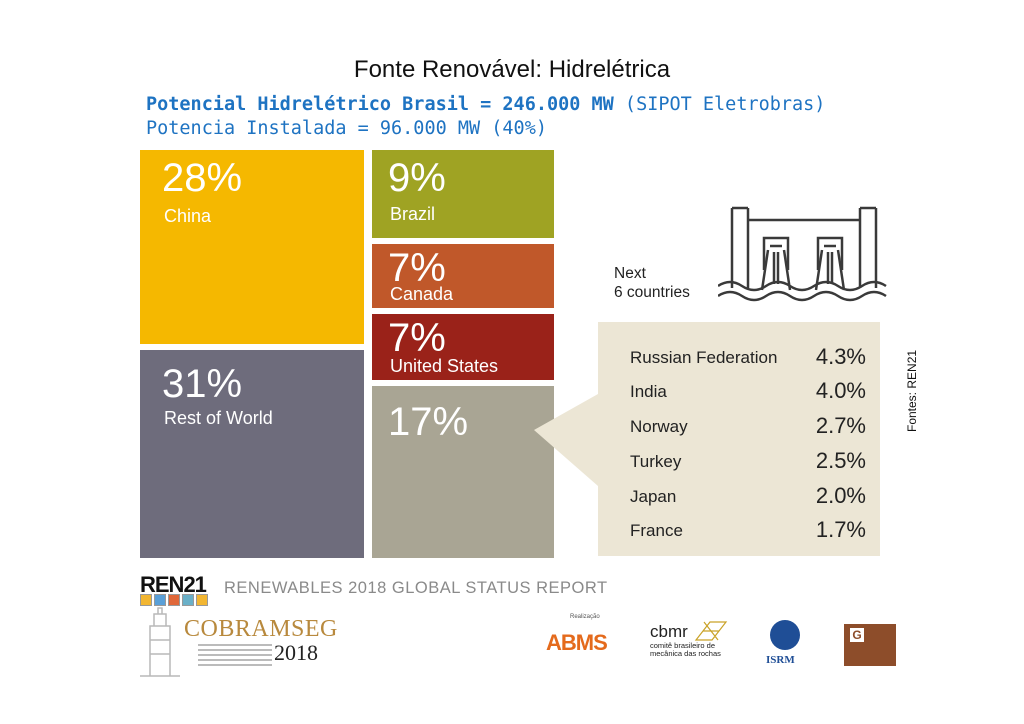 The image size is (1024, 724). Describe the element at coordinates (669, 631) in the screenshot. I see `cbmr-word: cbmr` at that location.